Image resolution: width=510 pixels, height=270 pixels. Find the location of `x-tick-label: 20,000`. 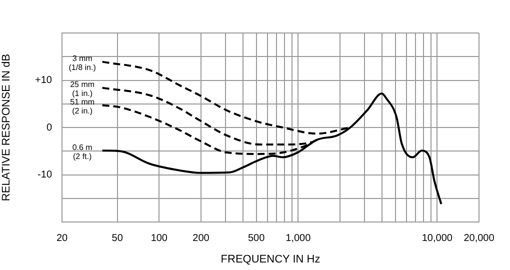

x-tick-label: 20,000 is located at coordinates (479, 238).